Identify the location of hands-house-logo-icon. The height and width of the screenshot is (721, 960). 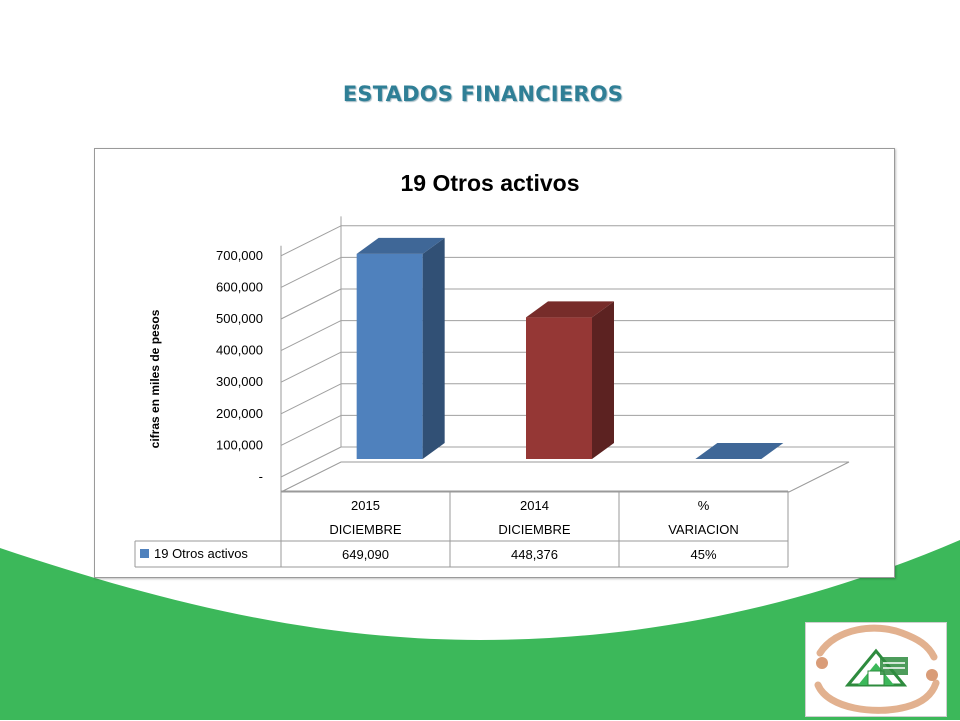
(877, 669).